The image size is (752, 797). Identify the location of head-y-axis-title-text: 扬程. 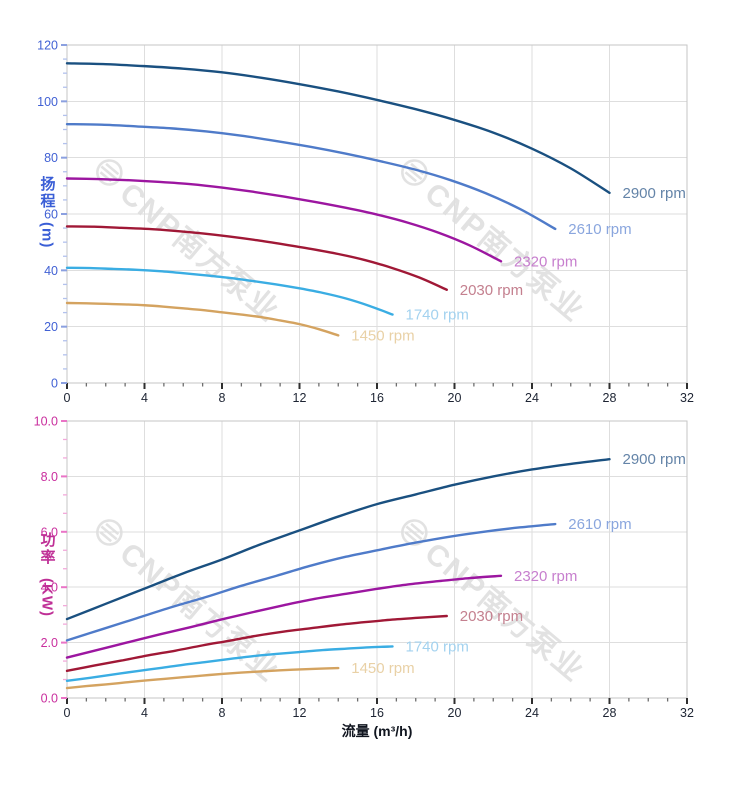
(47, 193).